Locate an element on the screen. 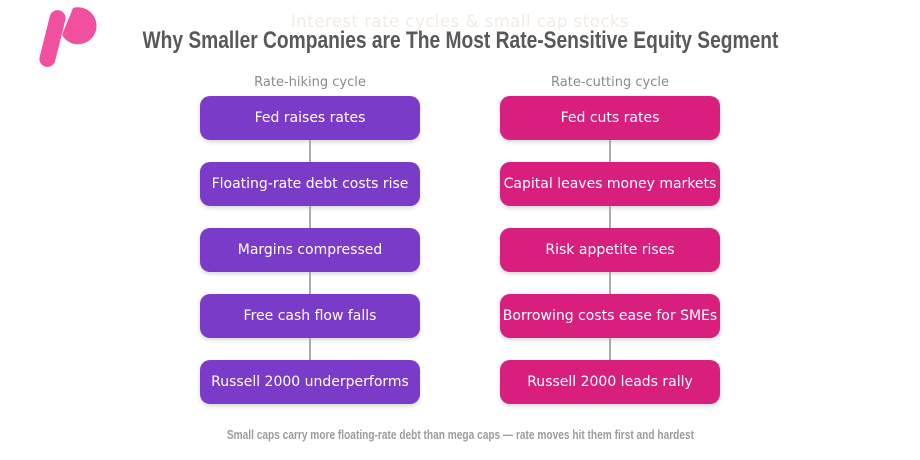 Image resolution: width=920 pixels, height=460 pixels. brand-logo is located at coordinates (61, 38).